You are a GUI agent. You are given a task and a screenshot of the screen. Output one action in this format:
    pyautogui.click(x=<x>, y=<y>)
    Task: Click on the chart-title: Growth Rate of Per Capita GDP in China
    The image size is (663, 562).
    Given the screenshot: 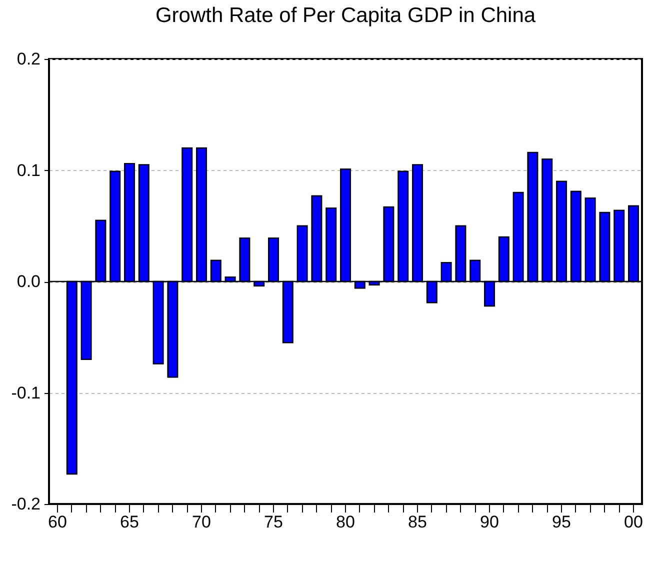 What is the action you would take?
    pyautogui.click(x=345, y=15)
    